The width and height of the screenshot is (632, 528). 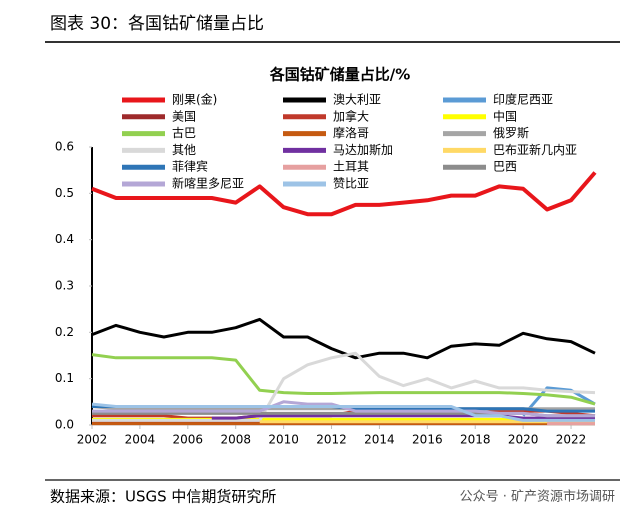 I want to click on chart-title: 各国钴矿储量占比/%, so click(x=340, y=75).